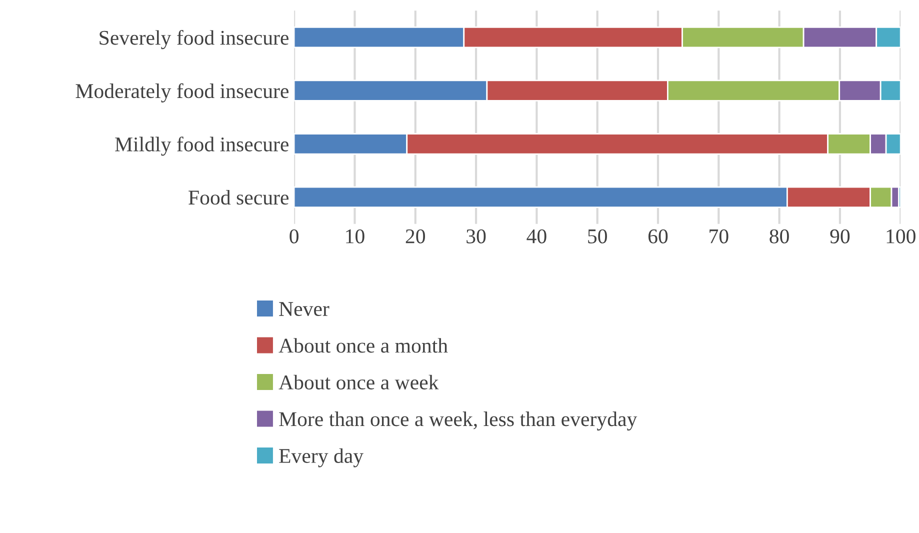 This screenshot has height=533, width=919. What do you see at coordinates (416, 236) in the screenshot?
I see `x-tick-label: 20` at bounding box center [416, 236].